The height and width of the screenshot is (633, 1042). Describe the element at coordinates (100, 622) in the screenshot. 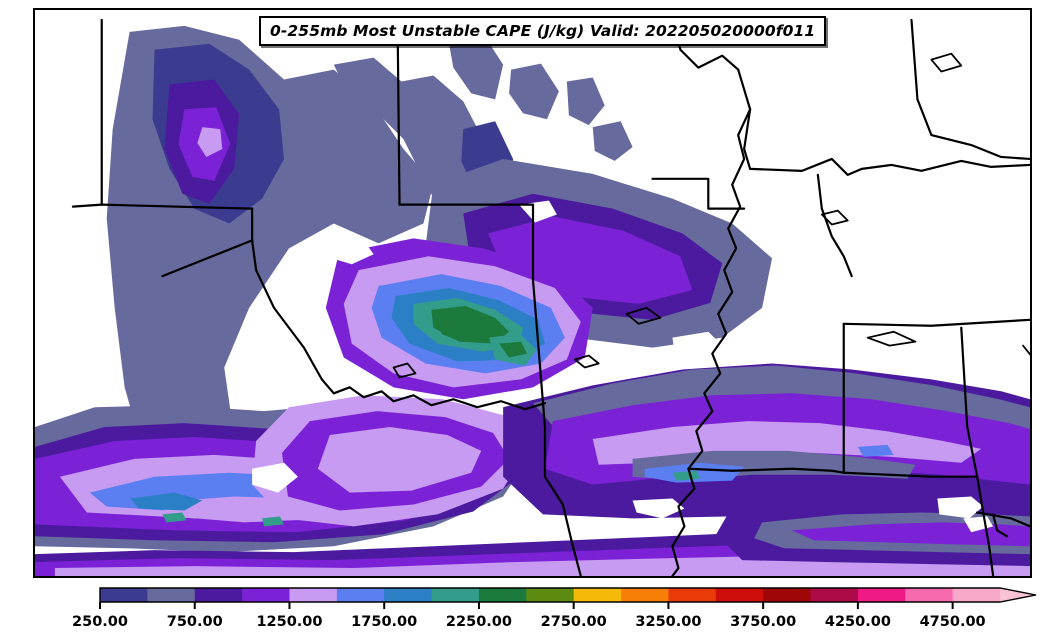

I see `colorbar-tick-label: 250.00` at that location.